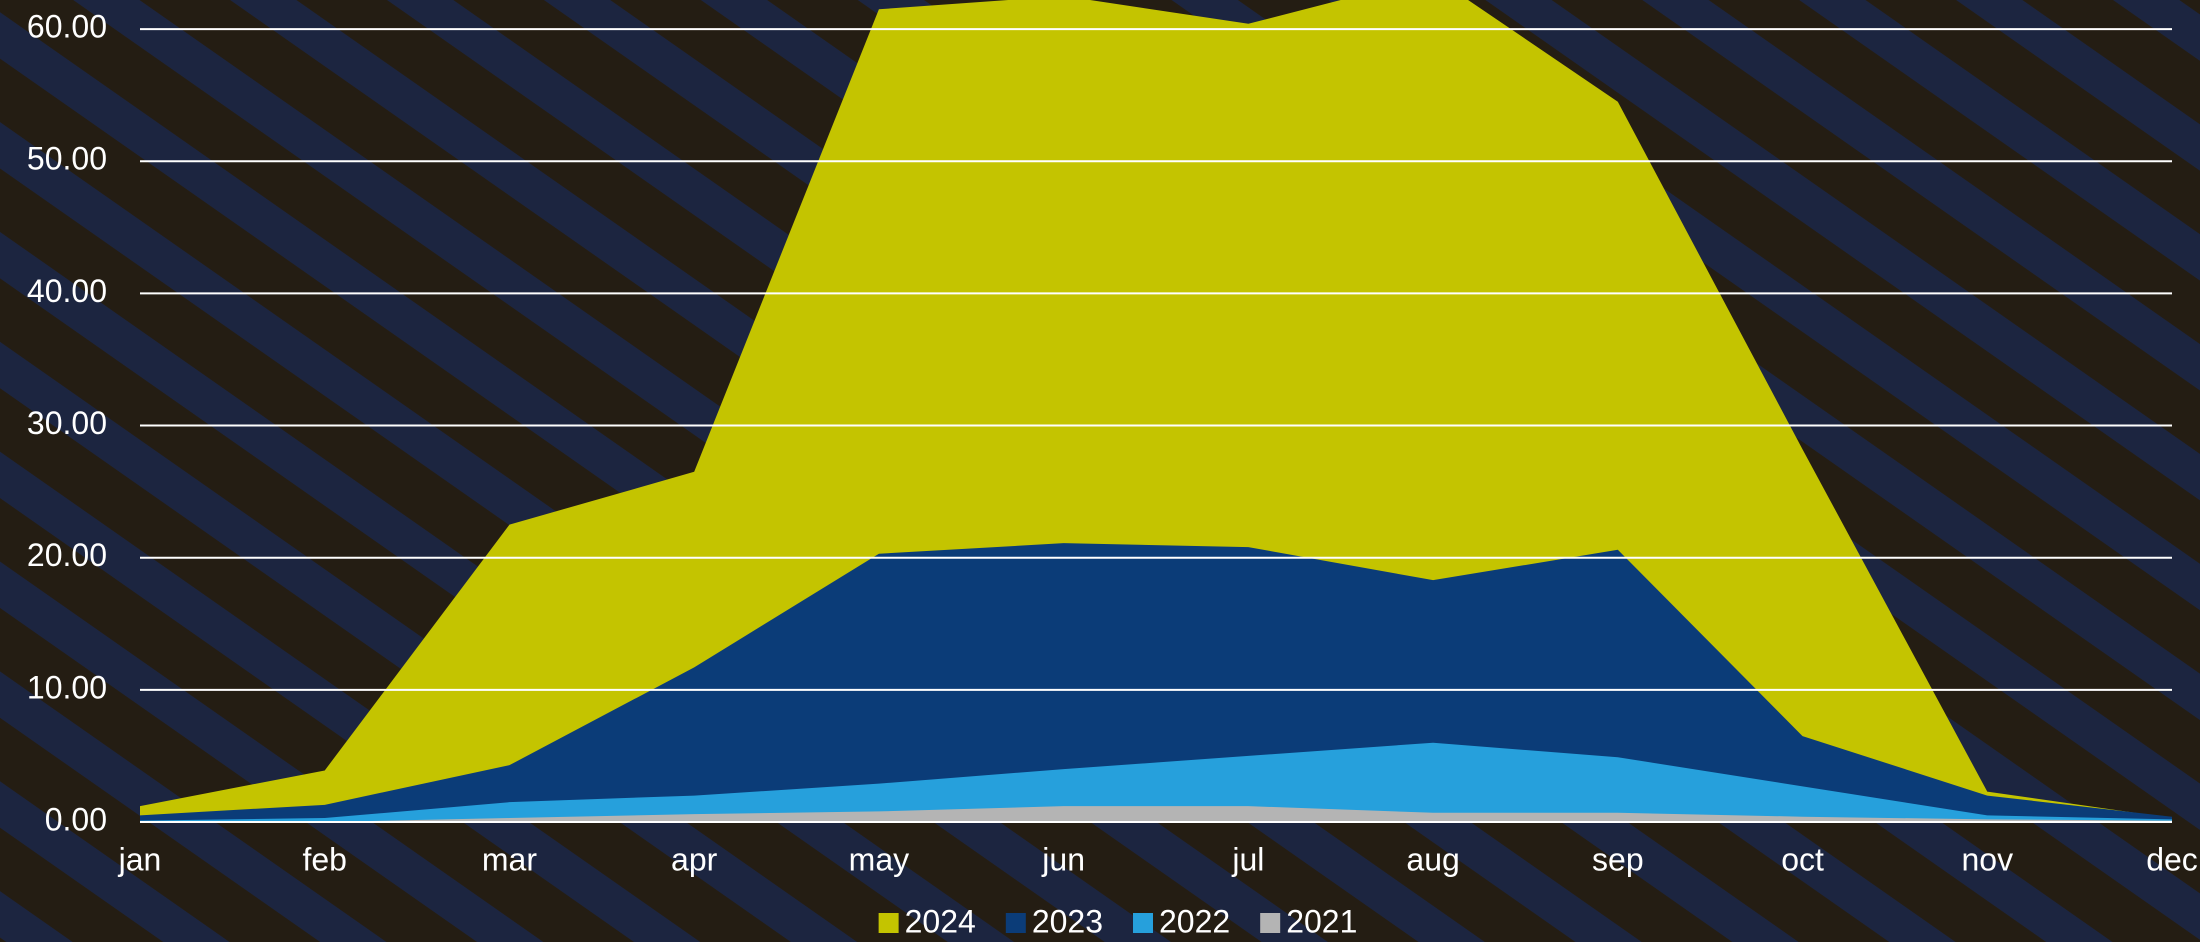  What do you see at coordinates (76, 819) in the screenshot?
I see `y-tick-label: 0.00` at bounding box center [76, 819].